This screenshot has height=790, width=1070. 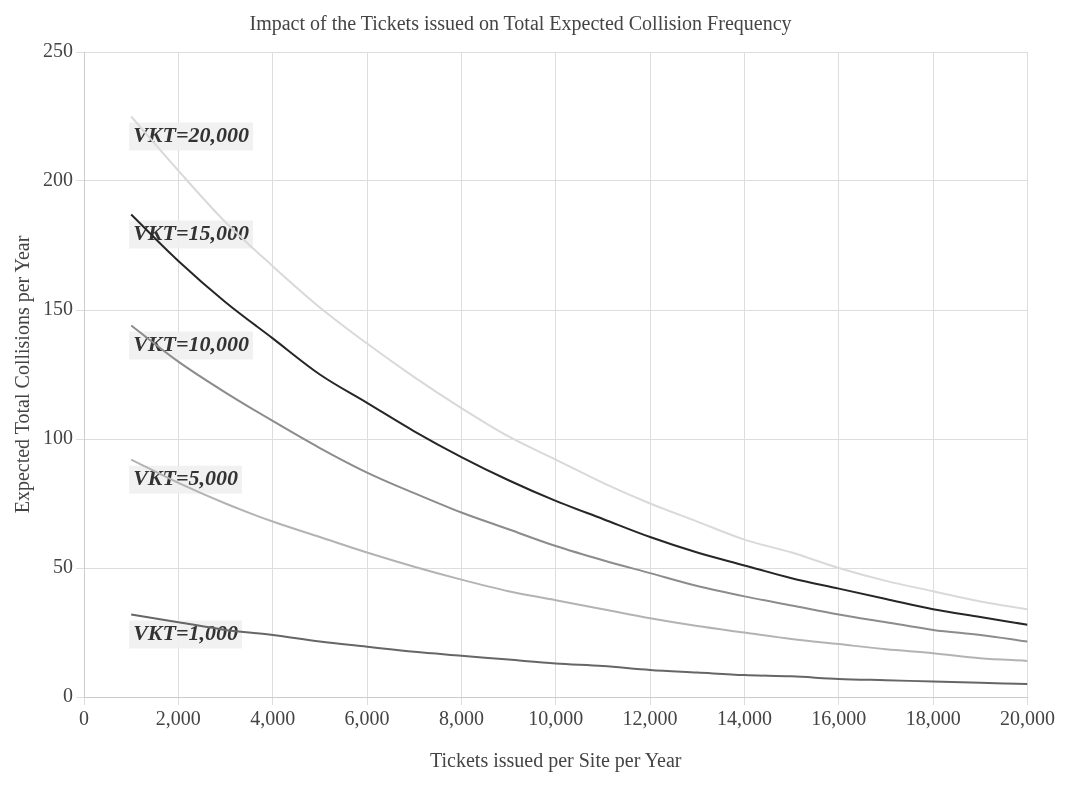 What do you see at coordinates (58, 50) in the screenshot?
I see `y-tick-label: 250` at bounding box center [58, 50].